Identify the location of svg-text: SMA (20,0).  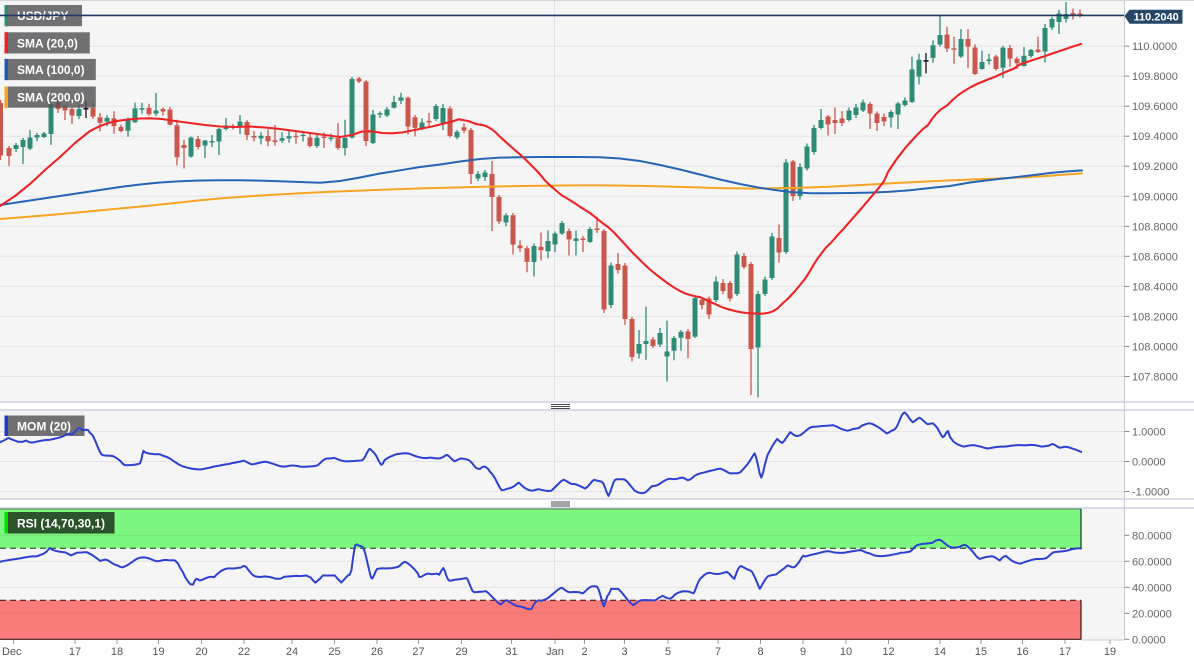
(47, 43).